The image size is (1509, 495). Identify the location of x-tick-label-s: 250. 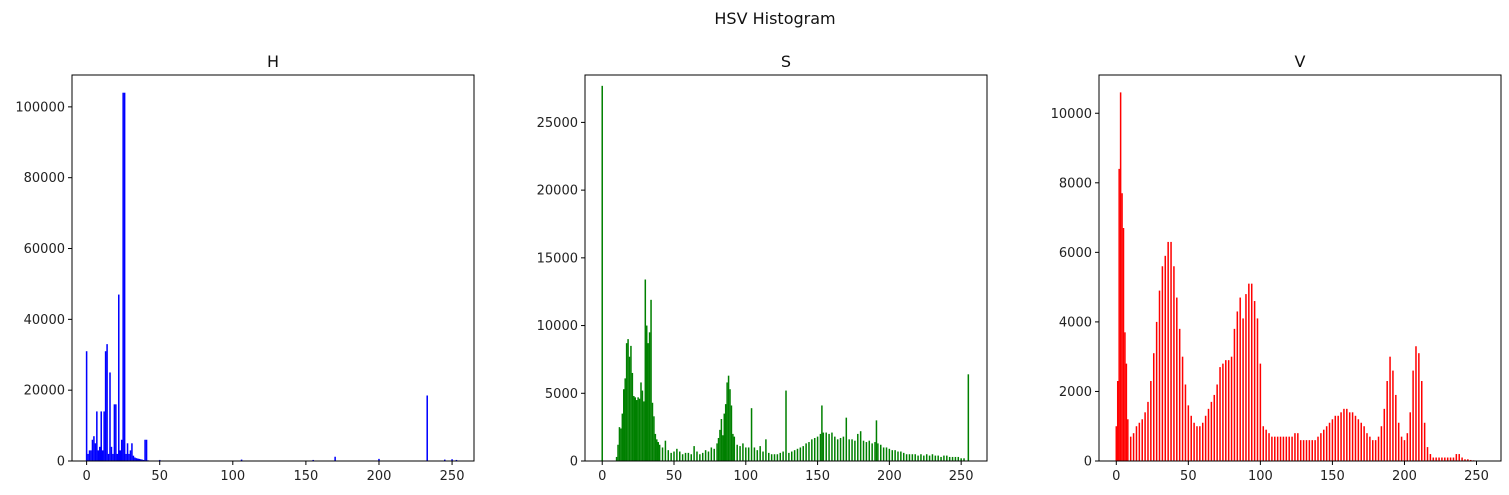
(961, 476).